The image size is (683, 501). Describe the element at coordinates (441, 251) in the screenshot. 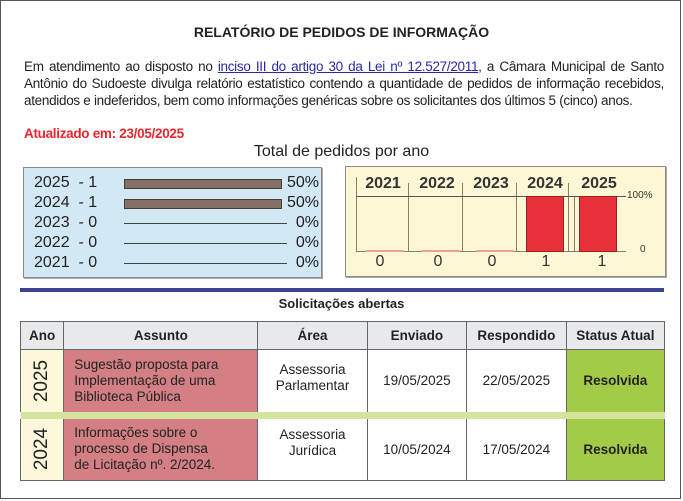

I see `bar-2022` at that location.